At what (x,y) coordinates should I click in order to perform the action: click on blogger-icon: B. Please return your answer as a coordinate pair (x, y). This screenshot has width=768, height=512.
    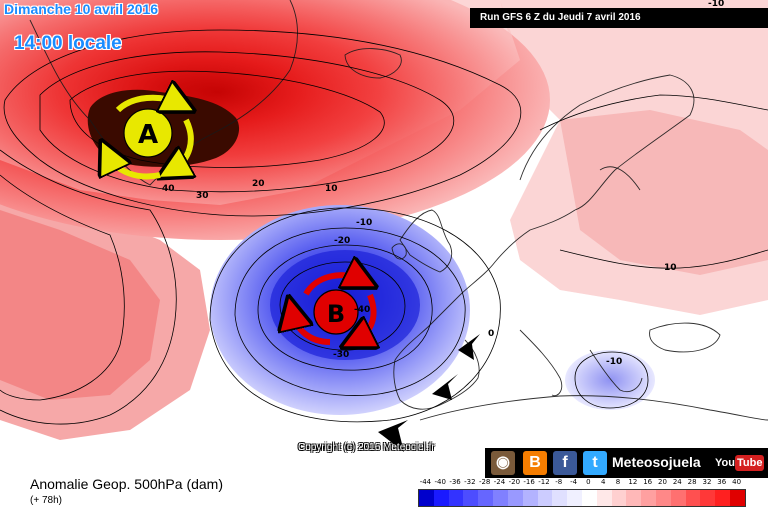
    Looking at the image, I should click on (535, 463).